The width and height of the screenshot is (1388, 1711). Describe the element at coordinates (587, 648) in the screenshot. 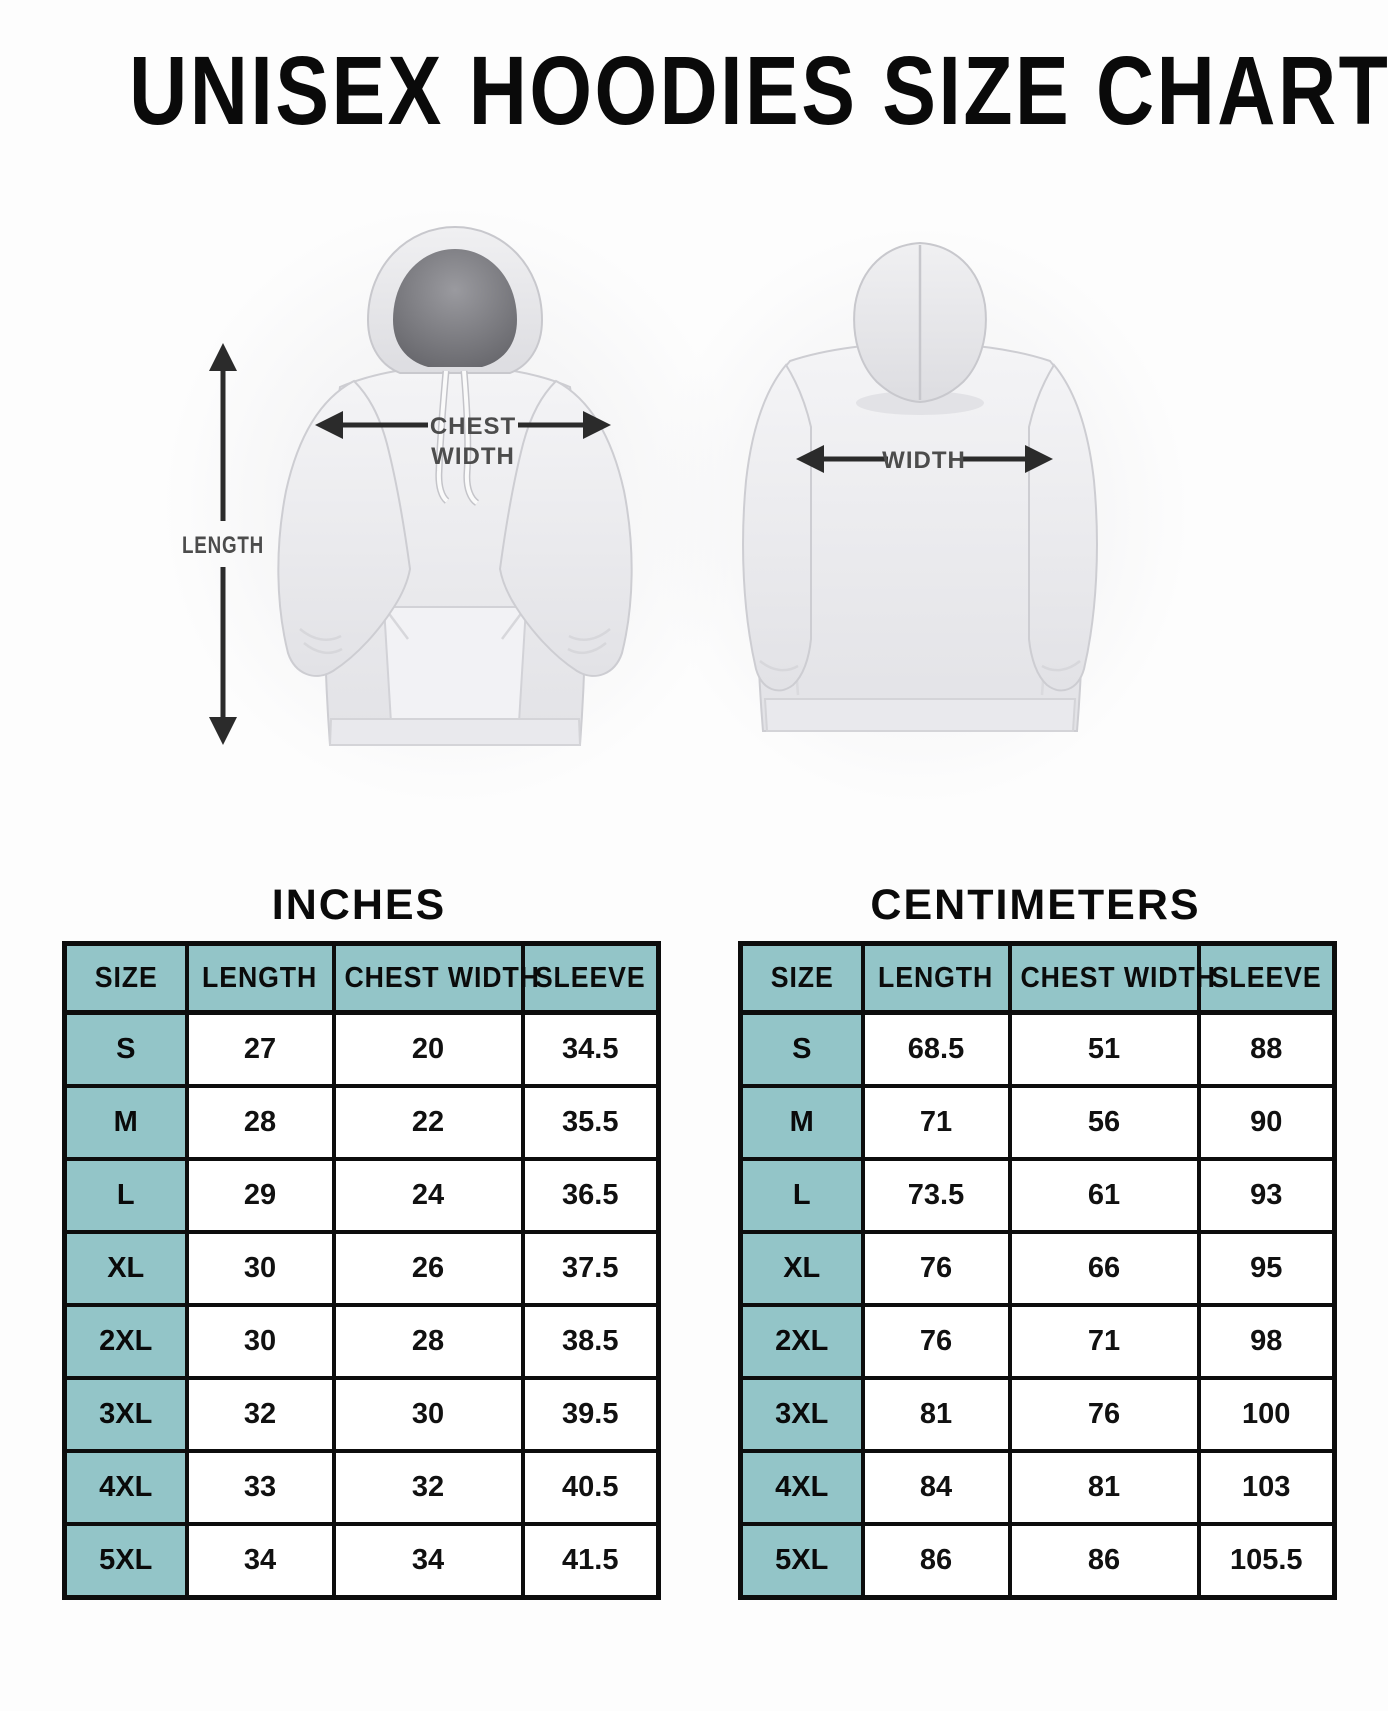

I see `cuff-line-right` at that location.